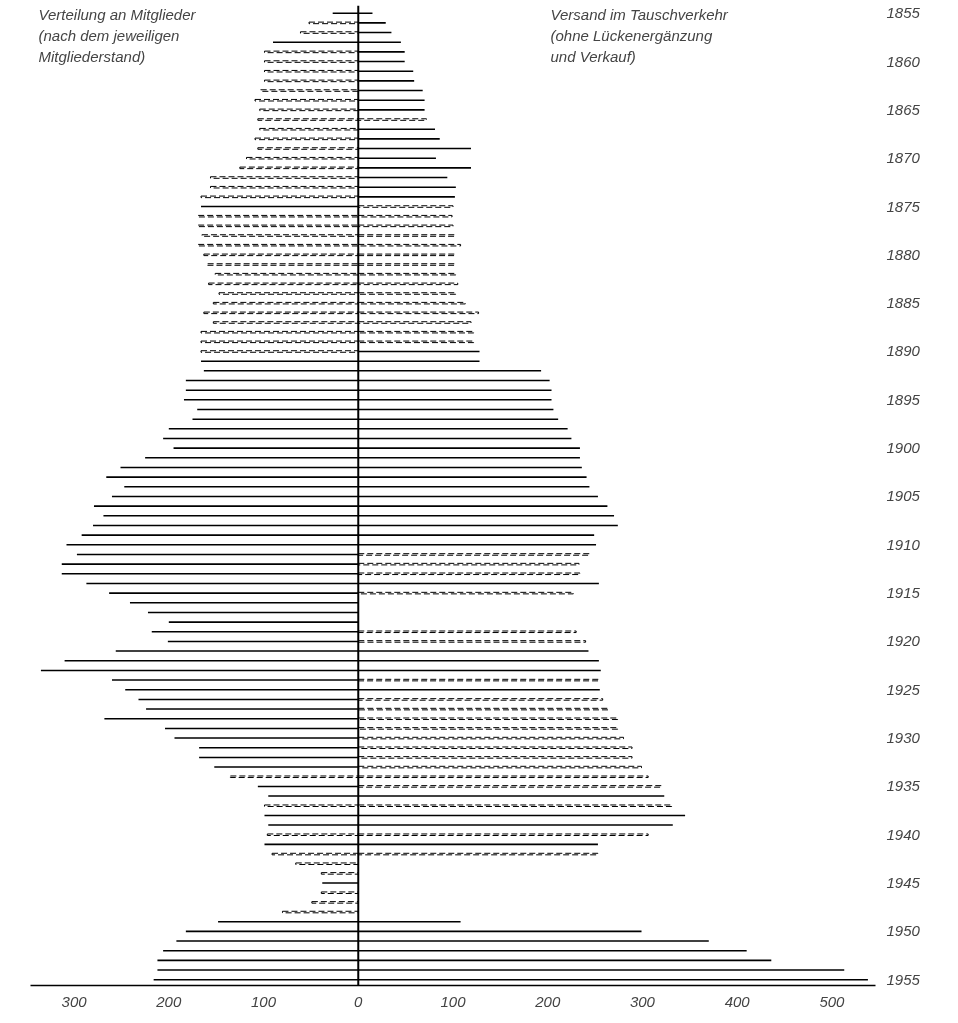  Describe the element at coordinates (359, 1001) in the screenshot. I see `x-tick-label: 0` at that location.